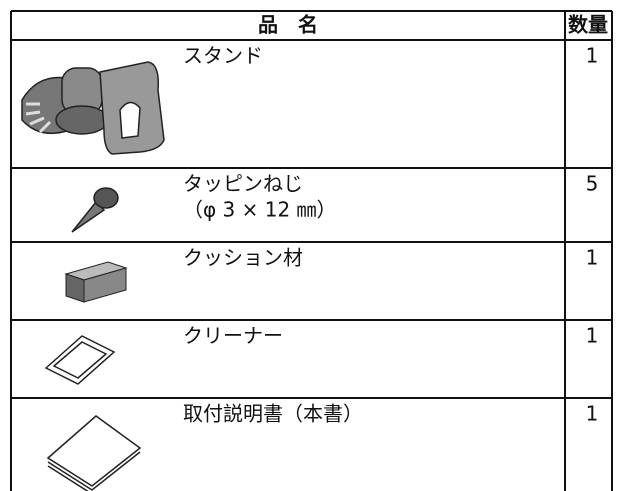  What do you see at coordinates (260, 210) in the screenshot?
I see `item-name: （φ 3 × 12 ㎜）` at bounding box center [260, 210].